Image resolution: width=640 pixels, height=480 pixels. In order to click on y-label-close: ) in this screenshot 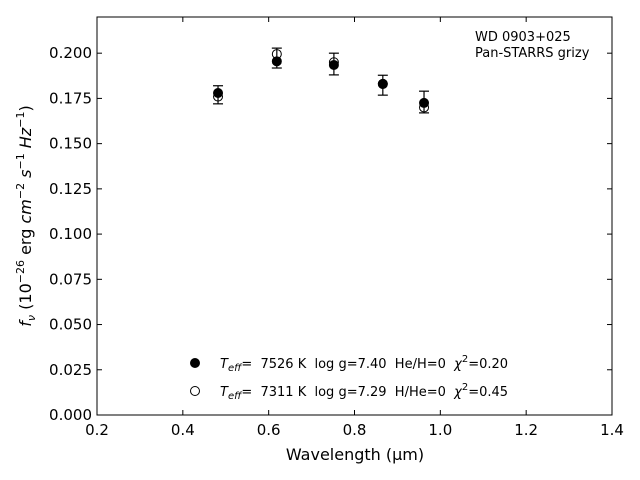, I will do `click(25, 108)`.